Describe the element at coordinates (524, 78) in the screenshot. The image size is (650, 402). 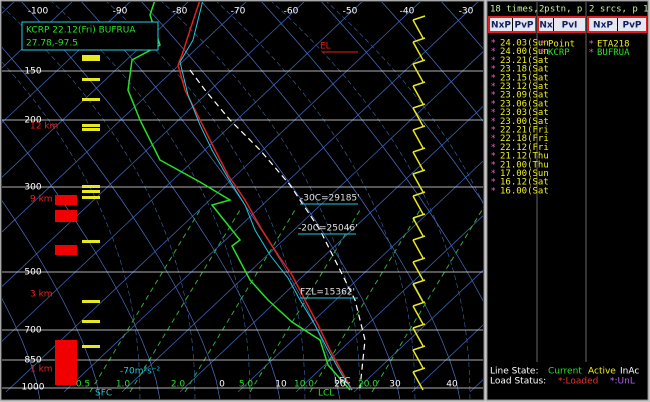
I see `time-entry: 23.15(Sat` at that location.